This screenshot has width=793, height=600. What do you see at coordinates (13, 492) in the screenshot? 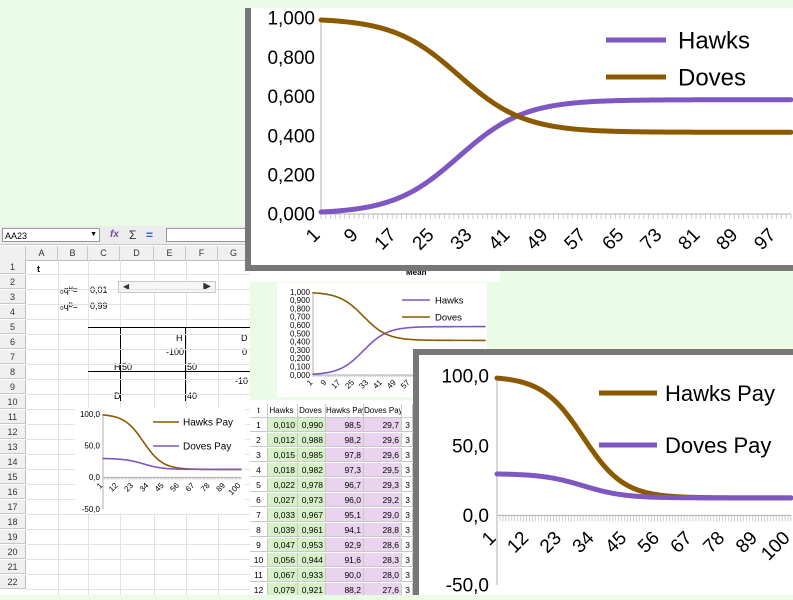
I see `row-header: 16` at bounding box center [13, 492].